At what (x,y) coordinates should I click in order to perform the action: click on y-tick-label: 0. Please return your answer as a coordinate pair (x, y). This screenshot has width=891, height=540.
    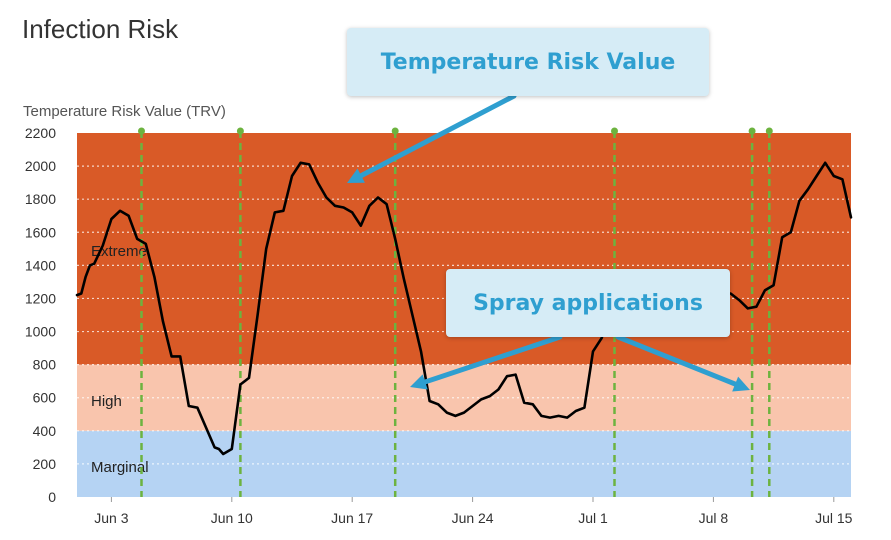
    Looking at the image, I should click on (52, 497).